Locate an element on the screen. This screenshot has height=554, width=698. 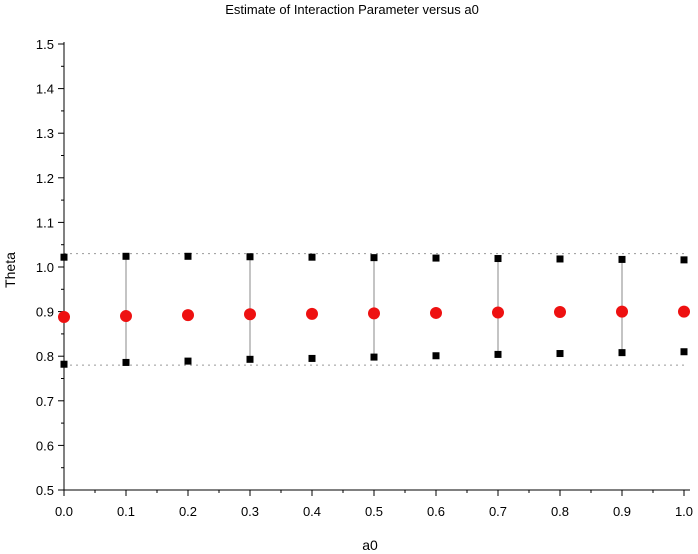
y-tick-label: 0.5 is located at coordinates (45, 490).